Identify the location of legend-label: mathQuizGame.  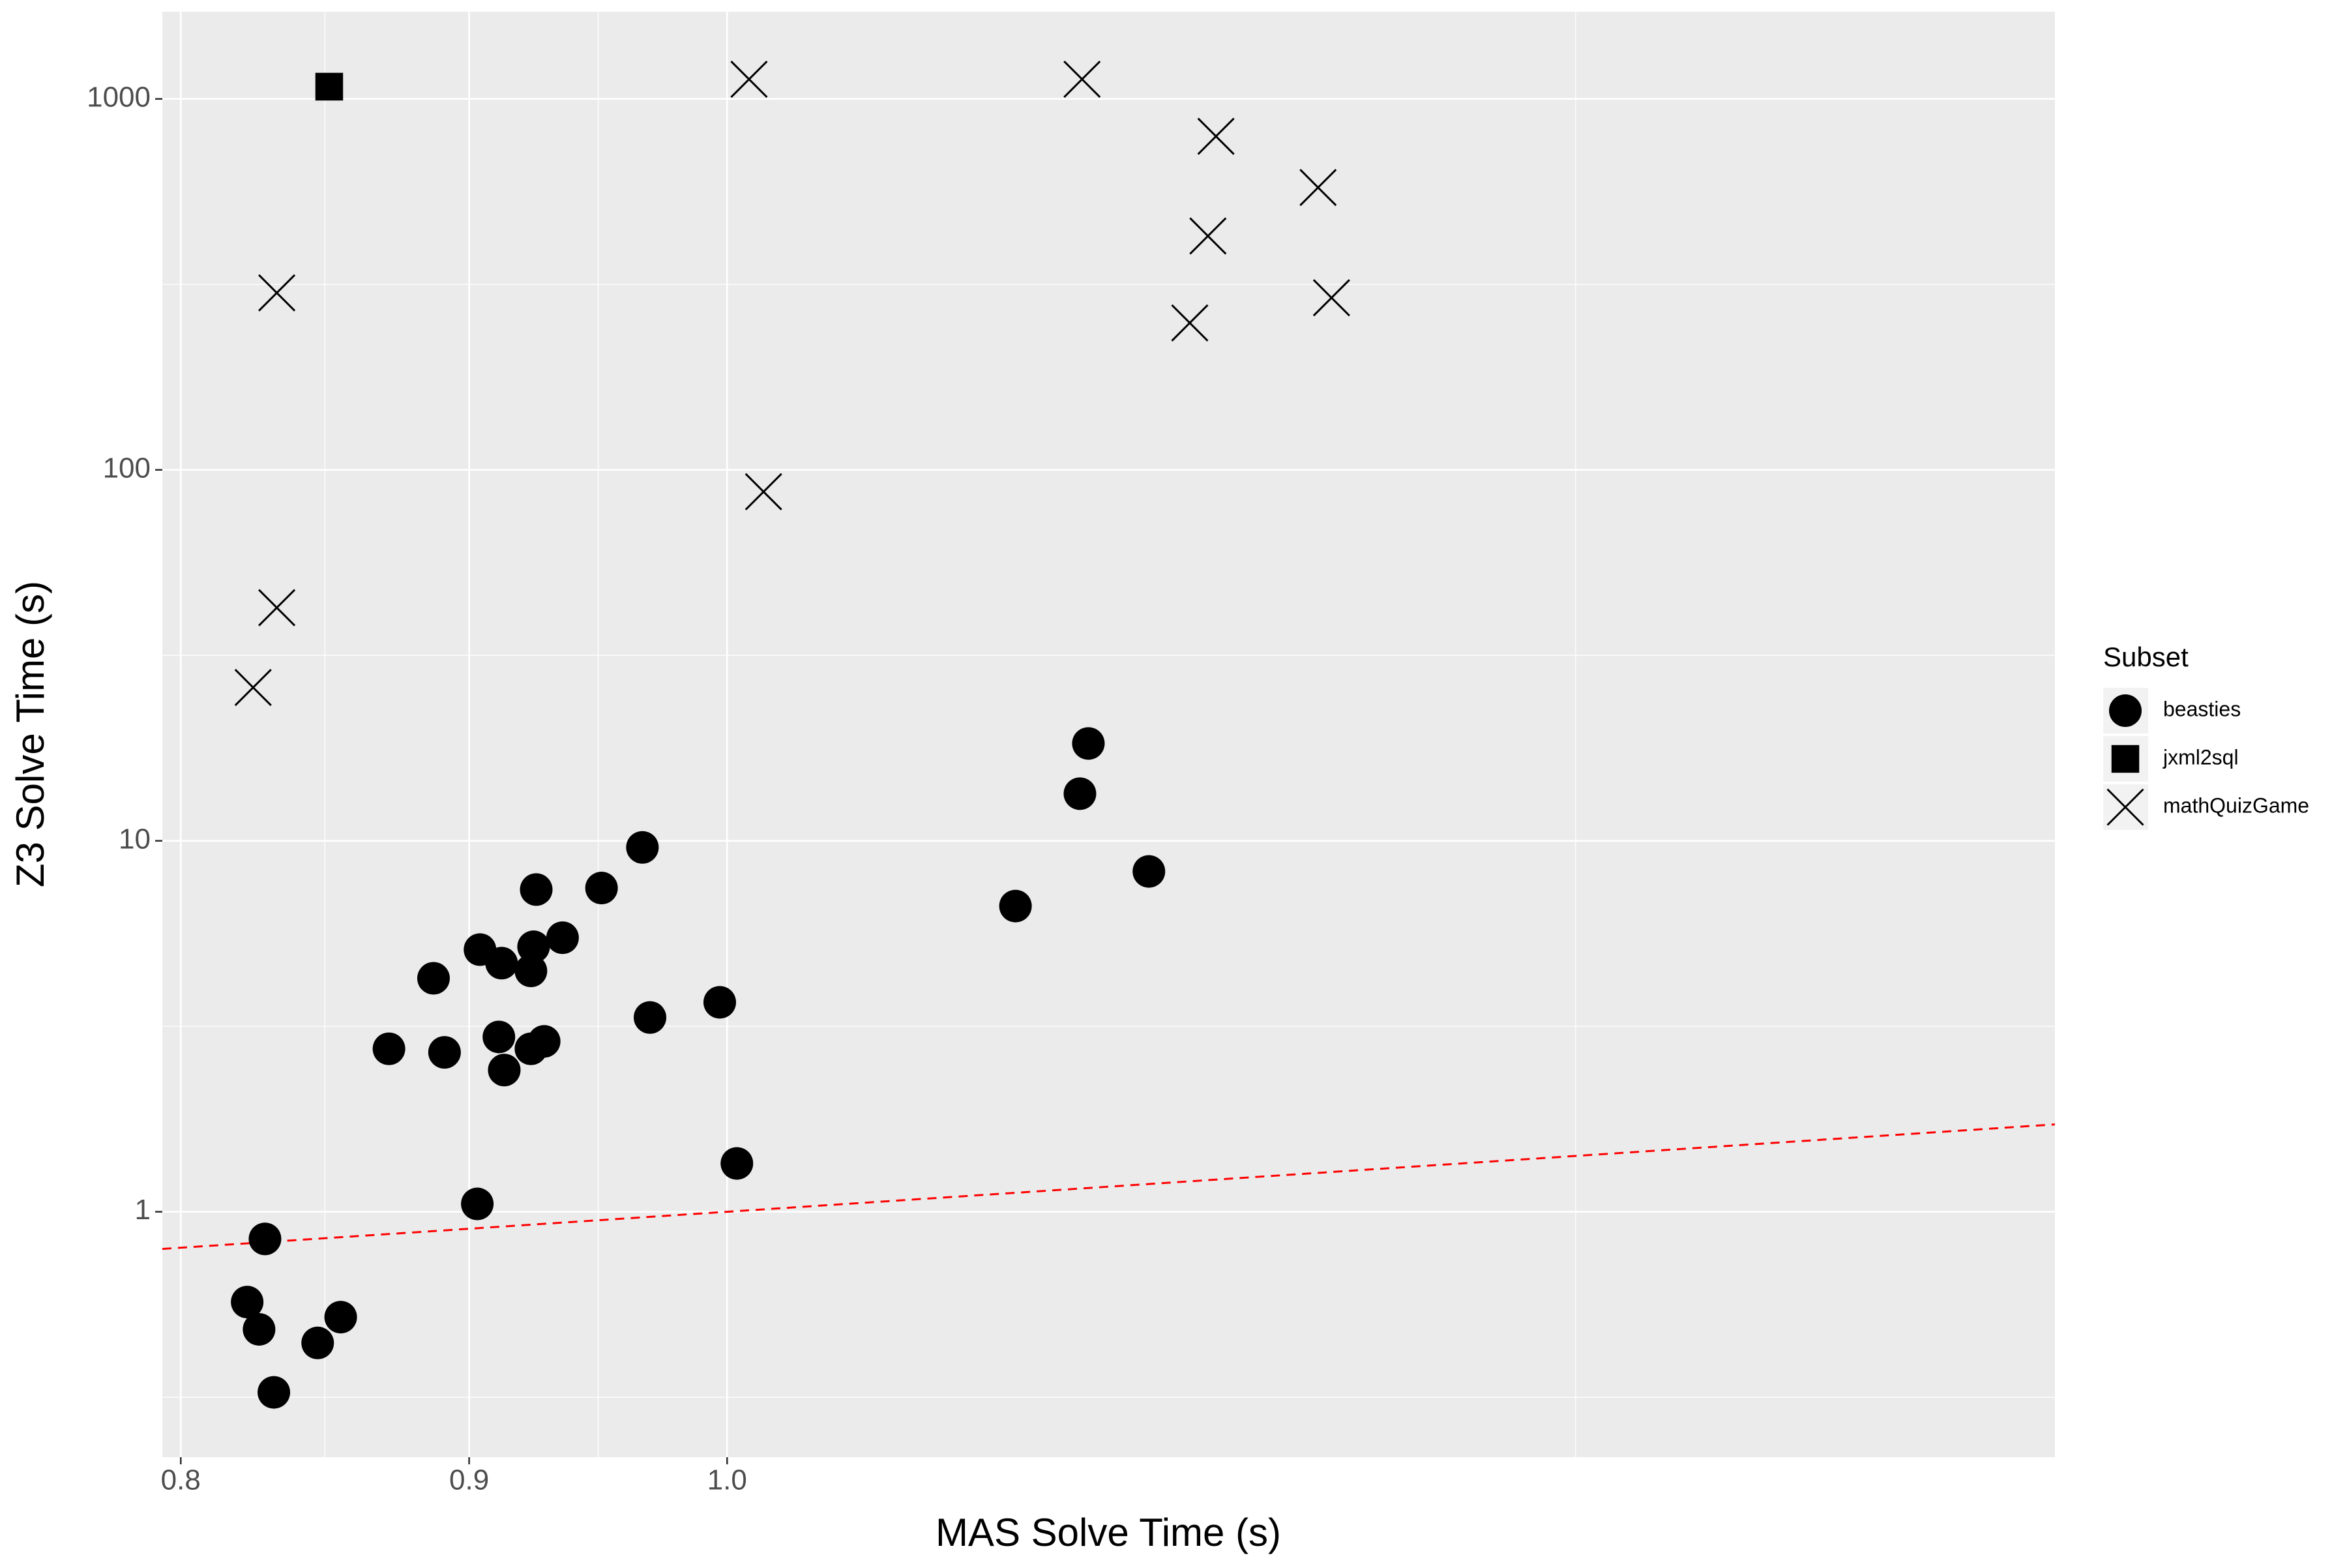
(2236, 805).